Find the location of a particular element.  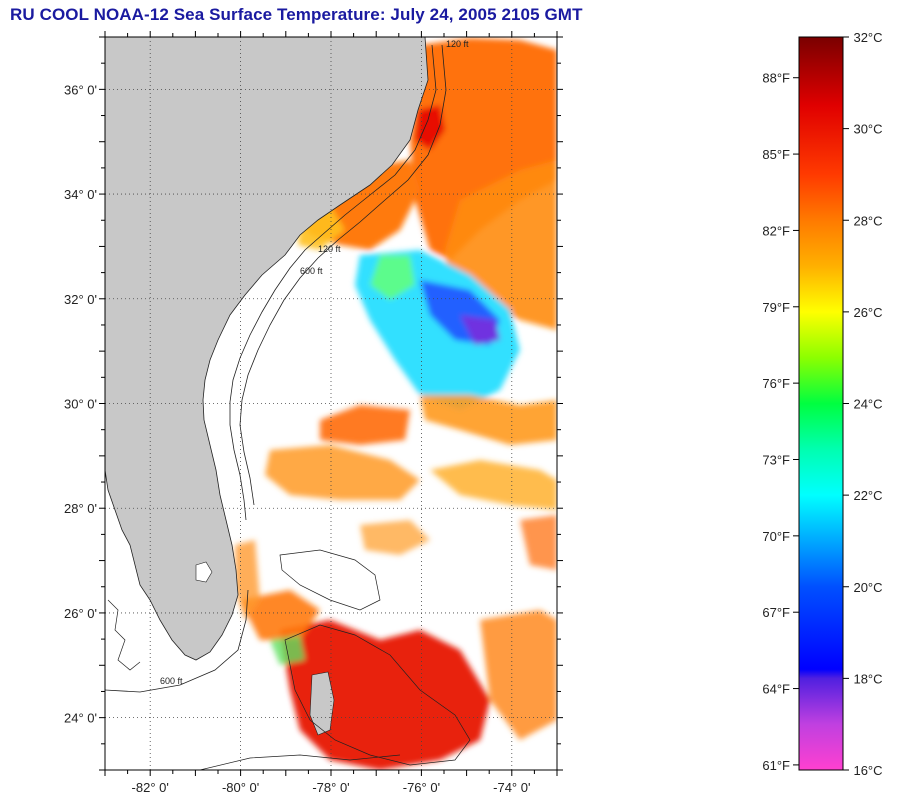

lat-tick-label: 30° 0' is located at coordinates (80, 404).